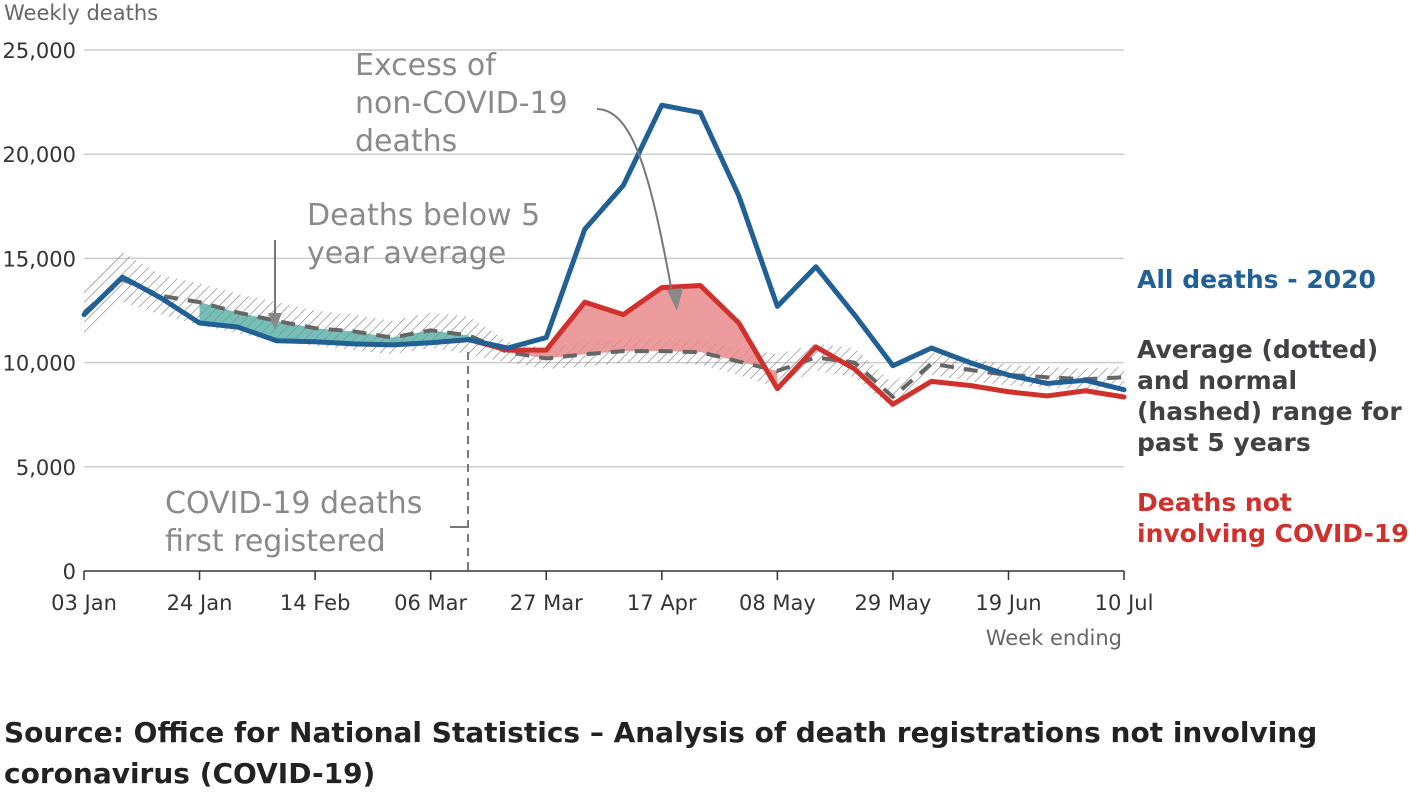  What do you see at coordinates (39, 51) in the screenshot?
I see `y-tick-label: 25,000` at bounding box center [39, 51].